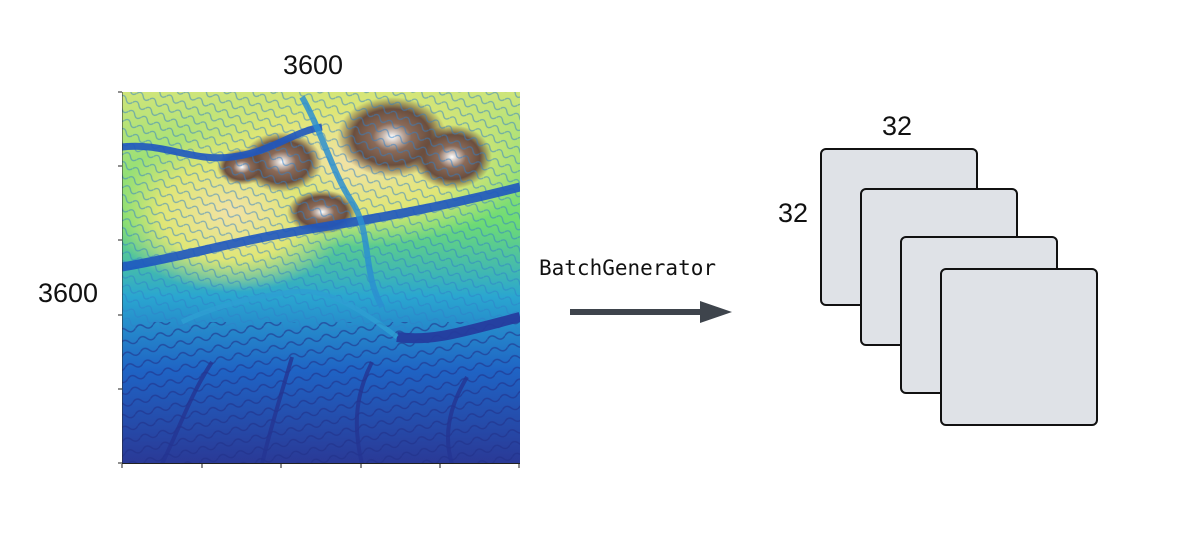 Image resolution: width=1197 pixels, height=540 pixels. Describe the element at coordinates (628, 268) in the screenshot. I see `batch-generator-label: BatchGenerator` at that location.